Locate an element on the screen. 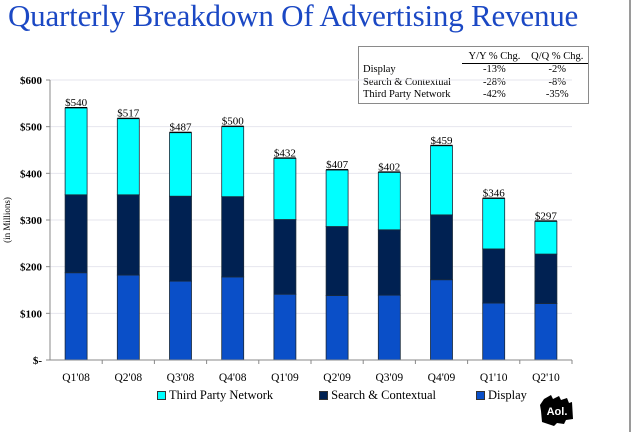 This screenshot has width=631, height=432. table-row: Third Party Network -42% -35% is located at coordinates (475, 95).